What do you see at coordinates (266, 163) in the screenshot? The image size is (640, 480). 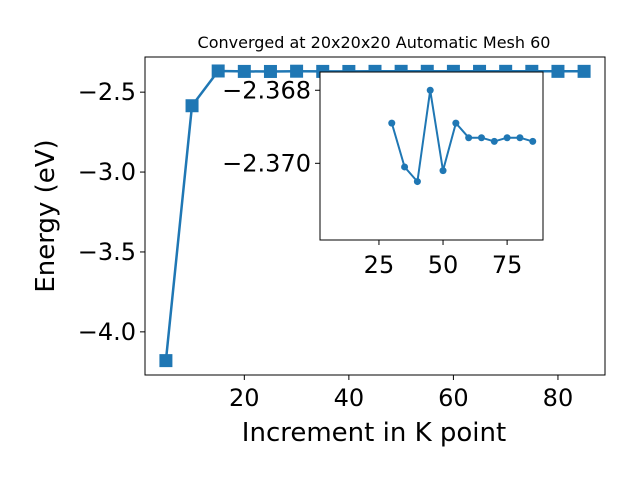 I see `inset-y-tick-label: −2.370` at bounding box center [266, 163].